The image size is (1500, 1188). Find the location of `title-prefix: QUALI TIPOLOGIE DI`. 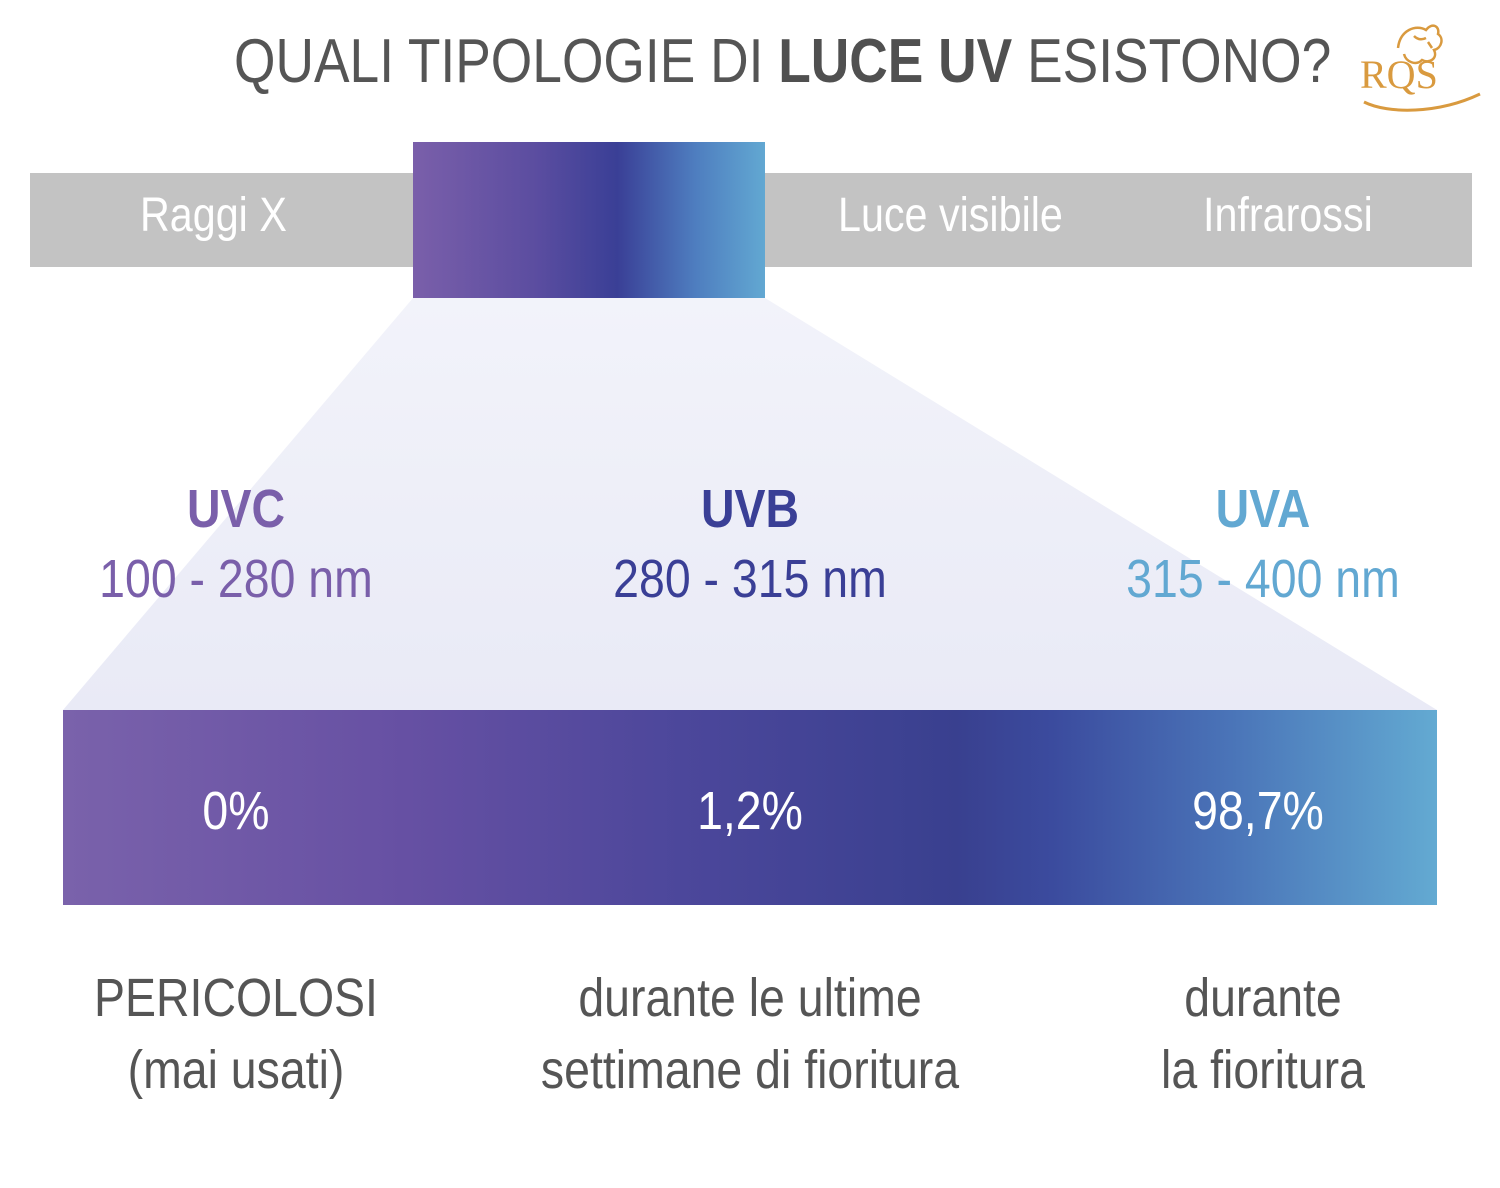

title-prefix: QUALI TIPOLOGIE DI is located at coordinates (506, 61).